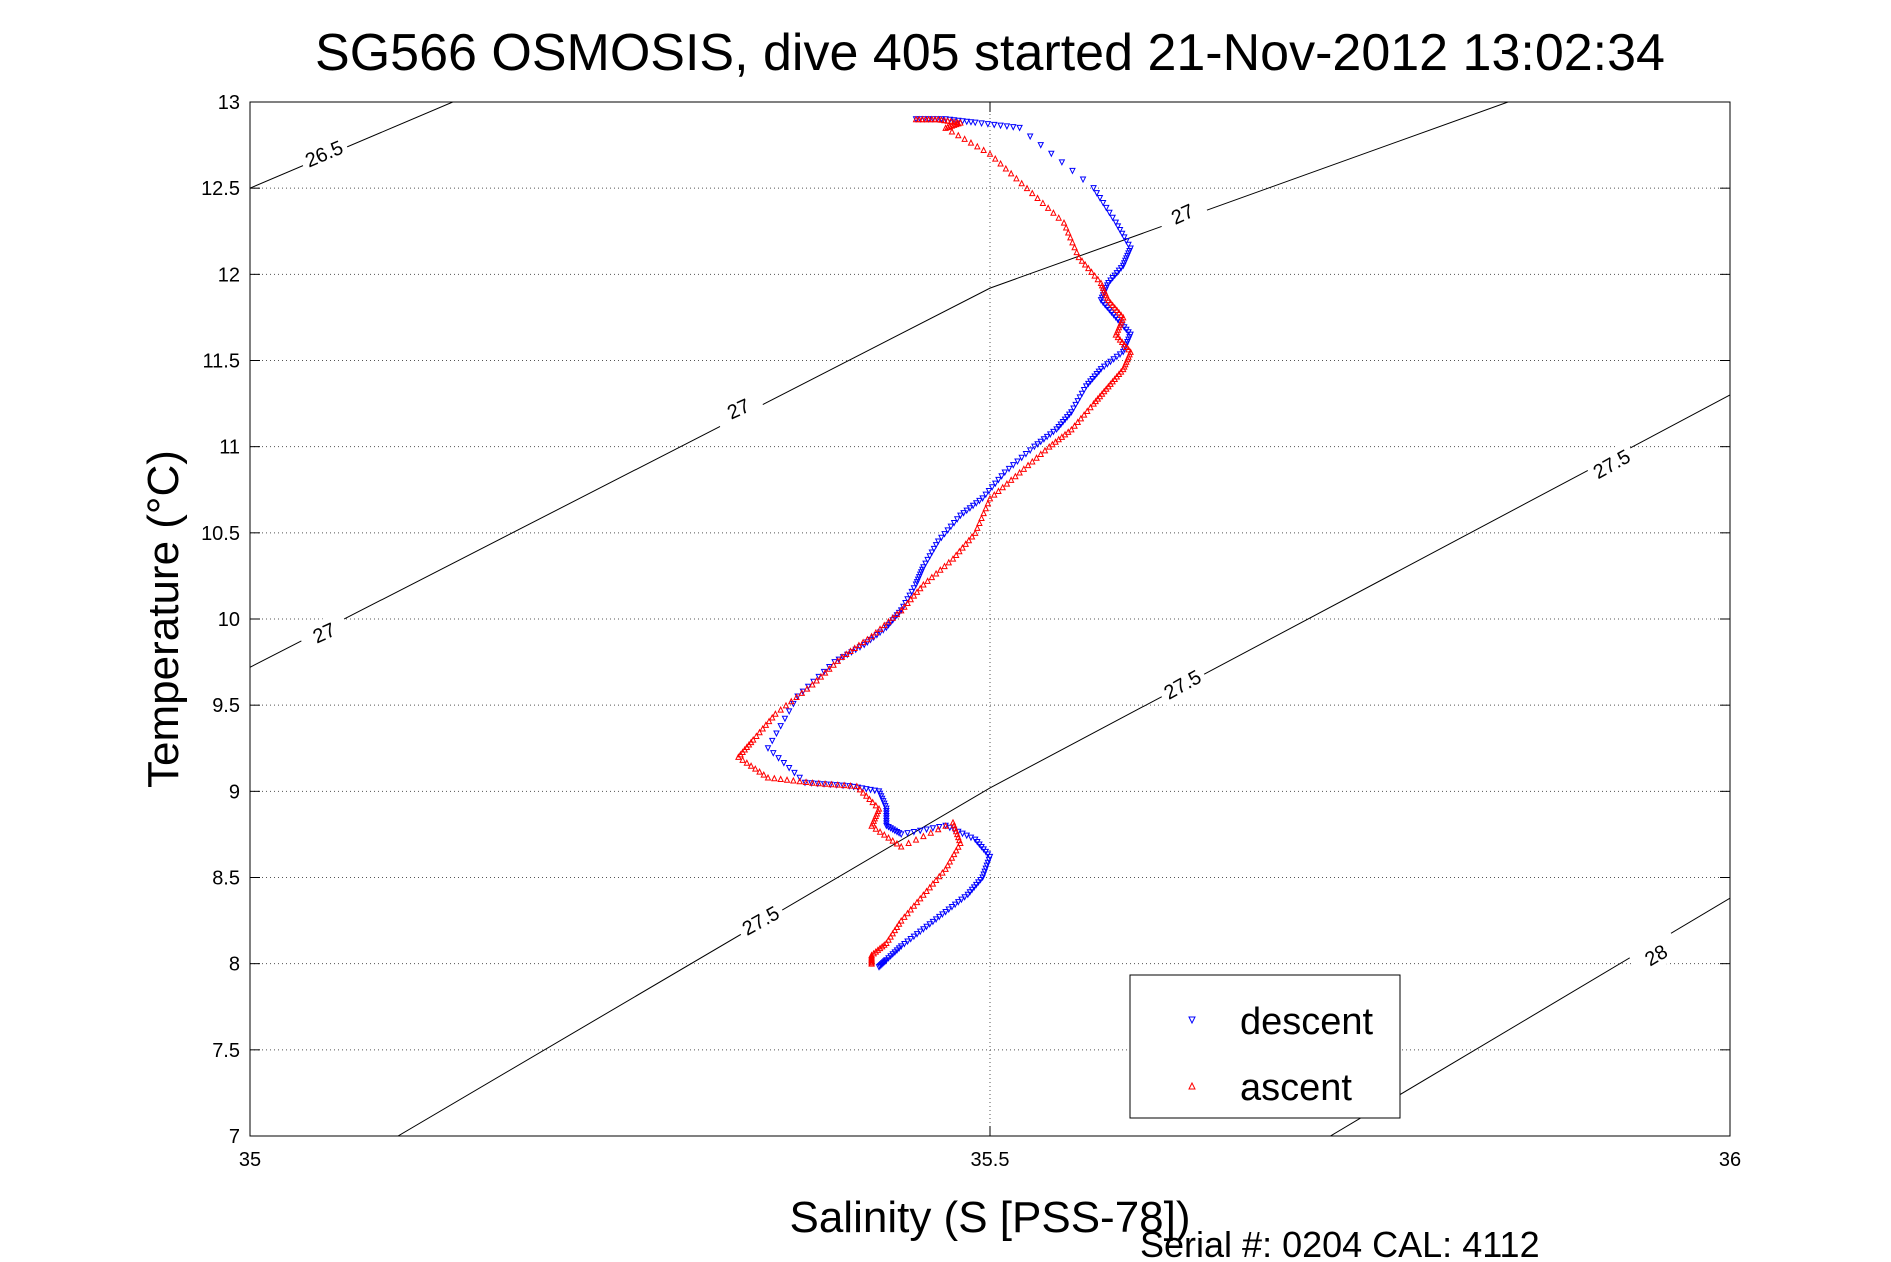 Image resolution: width=1891 pixels, height=1262 pixels. I want to click on y-tick-label: 12.5, so click(220, 189).